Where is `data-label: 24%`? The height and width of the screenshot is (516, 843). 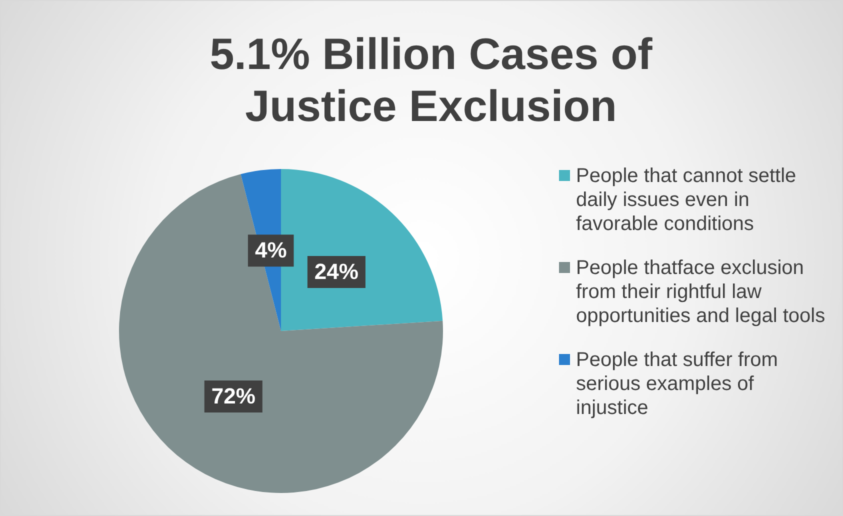 data-label: 24% is located at coordinates (336, 271).